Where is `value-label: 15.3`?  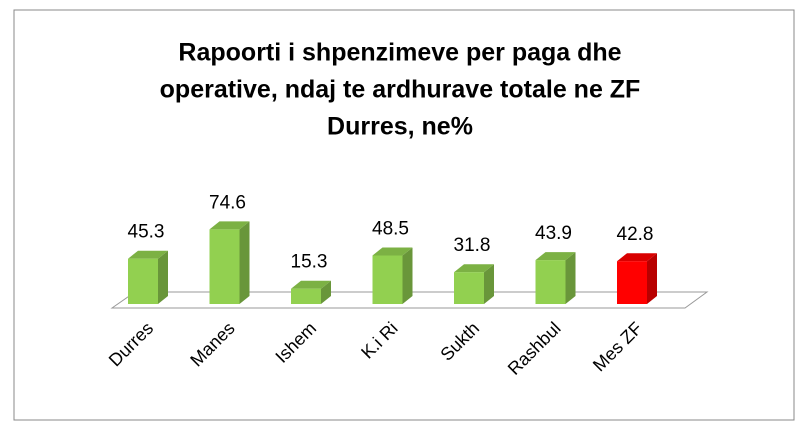
value-label: 15.3 is located at coordinates (309, 262).